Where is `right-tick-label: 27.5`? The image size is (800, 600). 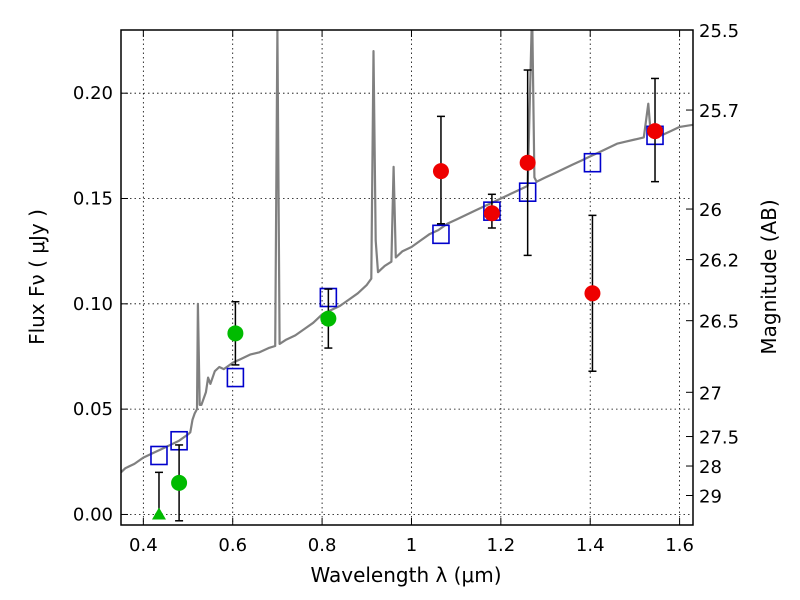 right-tick-label: 27.5 is located at coordinates (719, 438).